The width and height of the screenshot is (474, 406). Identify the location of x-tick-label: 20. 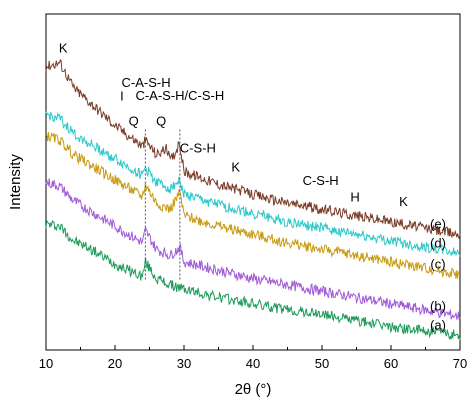
(115, 363).